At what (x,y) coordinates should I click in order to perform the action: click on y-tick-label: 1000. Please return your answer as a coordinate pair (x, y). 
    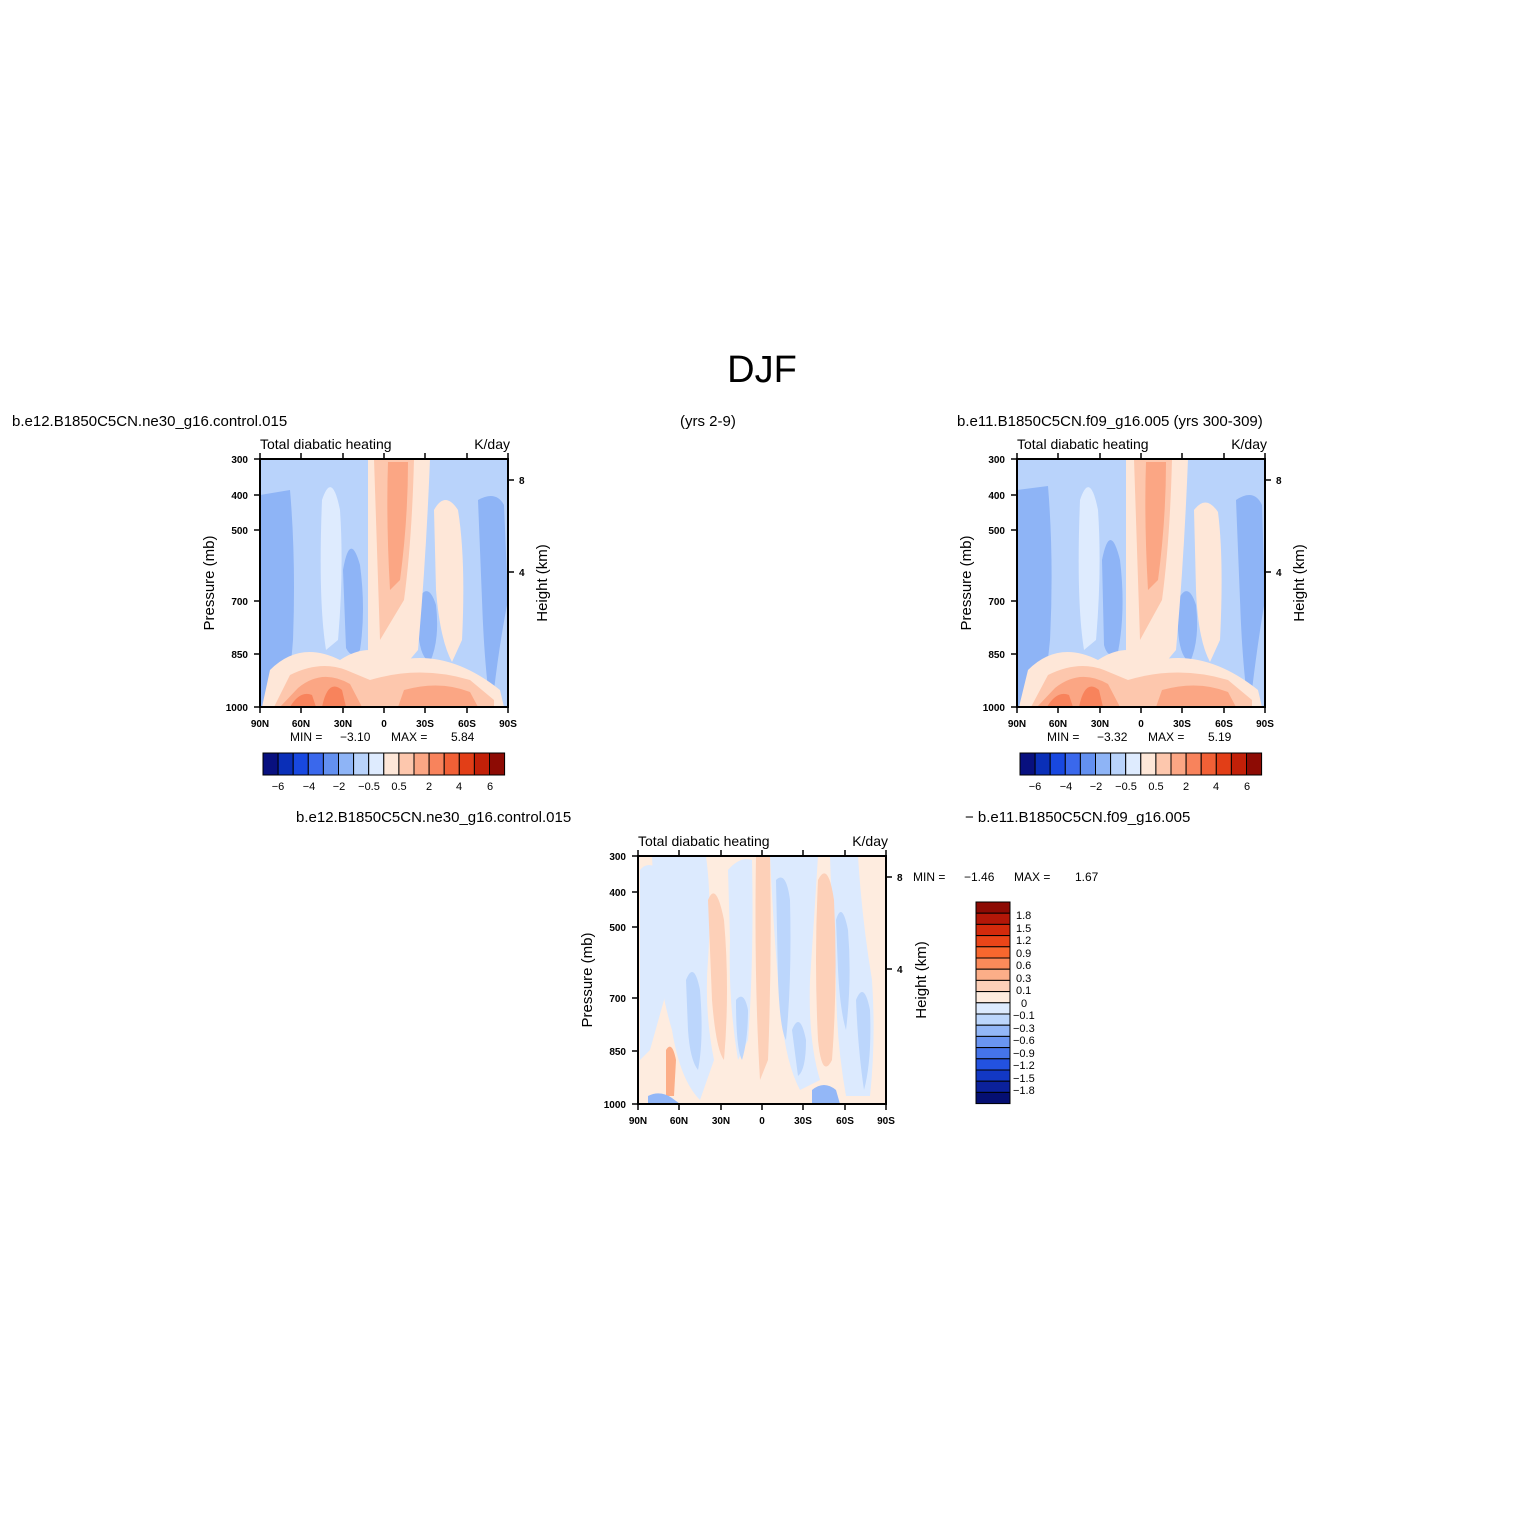
    Looking at the image, I should click on (615, 1105).